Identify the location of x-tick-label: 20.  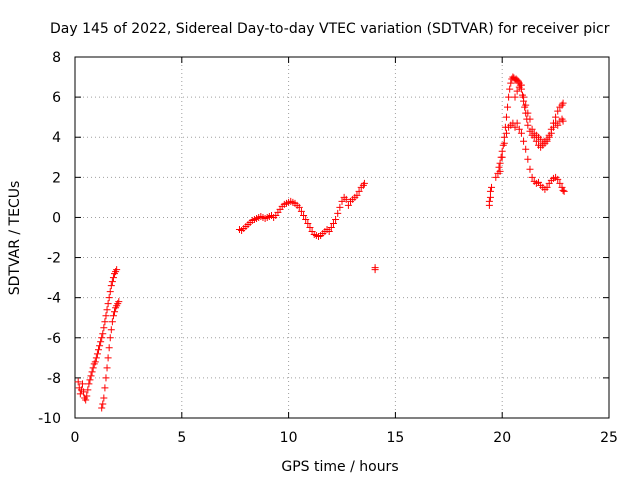
(502, 438).